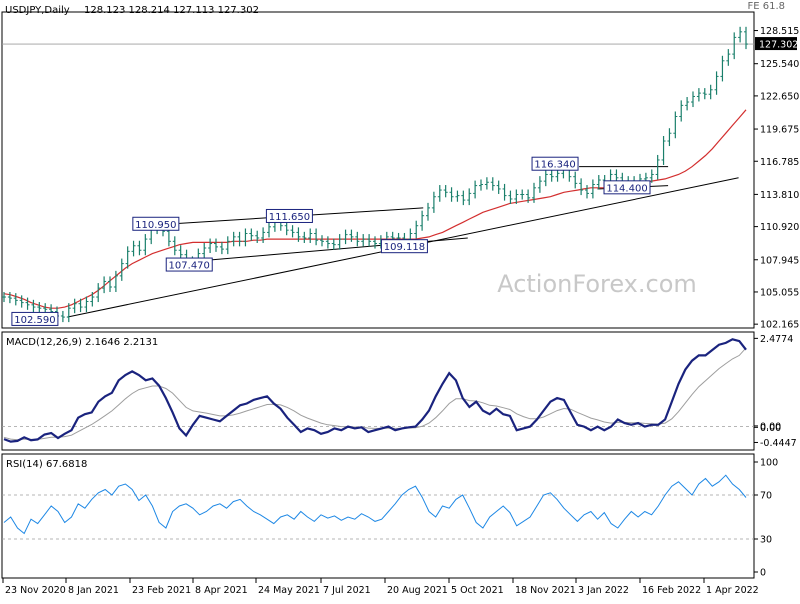  I want to click on ohlc-label: 128.123 128.214 127.113 127.302, so click(171, 10).